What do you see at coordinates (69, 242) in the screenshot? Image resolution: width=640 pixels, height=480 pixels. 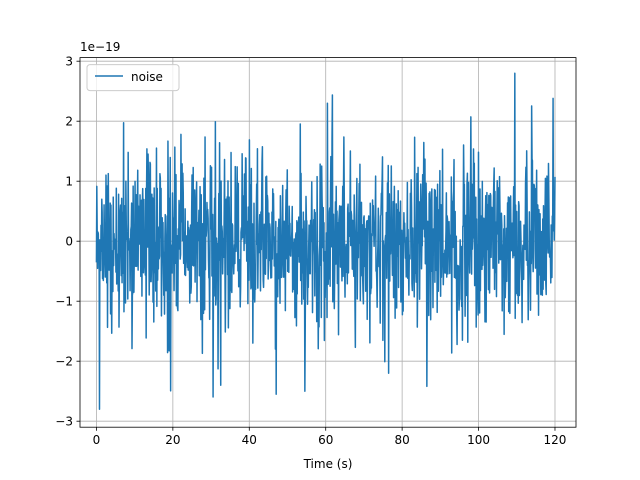 I see `y-tick-label: 0` at bounding box center [69, 242].